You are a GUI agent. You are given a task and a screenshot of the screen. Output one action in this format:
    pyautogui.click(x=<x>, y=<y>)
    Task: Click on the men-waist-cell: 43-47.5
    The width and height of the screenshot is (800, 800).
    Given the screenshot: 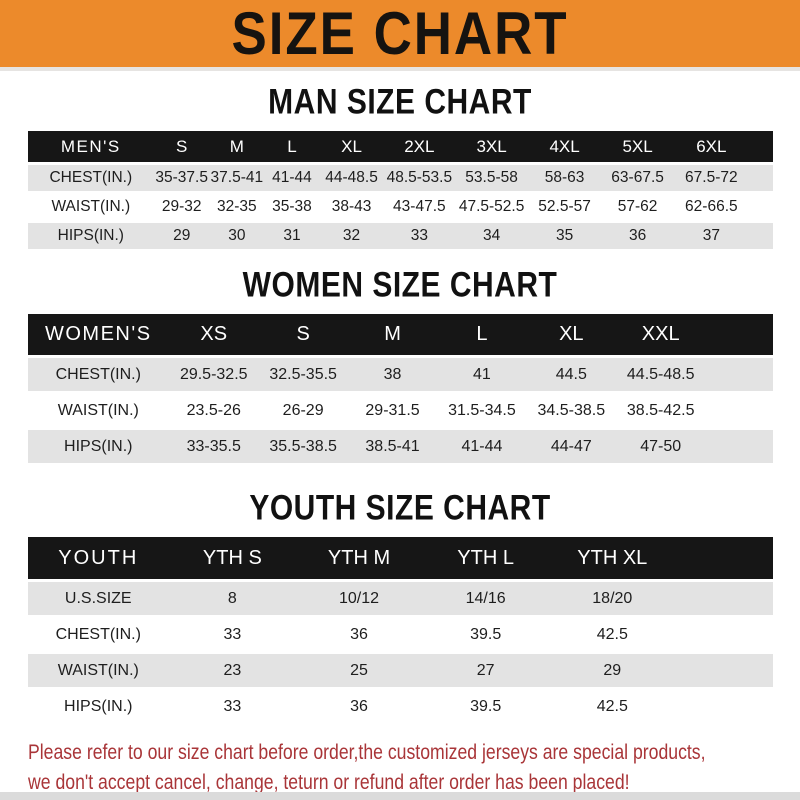 What is the action you would take?
    pyautogui.click(x=419, y=207)
    